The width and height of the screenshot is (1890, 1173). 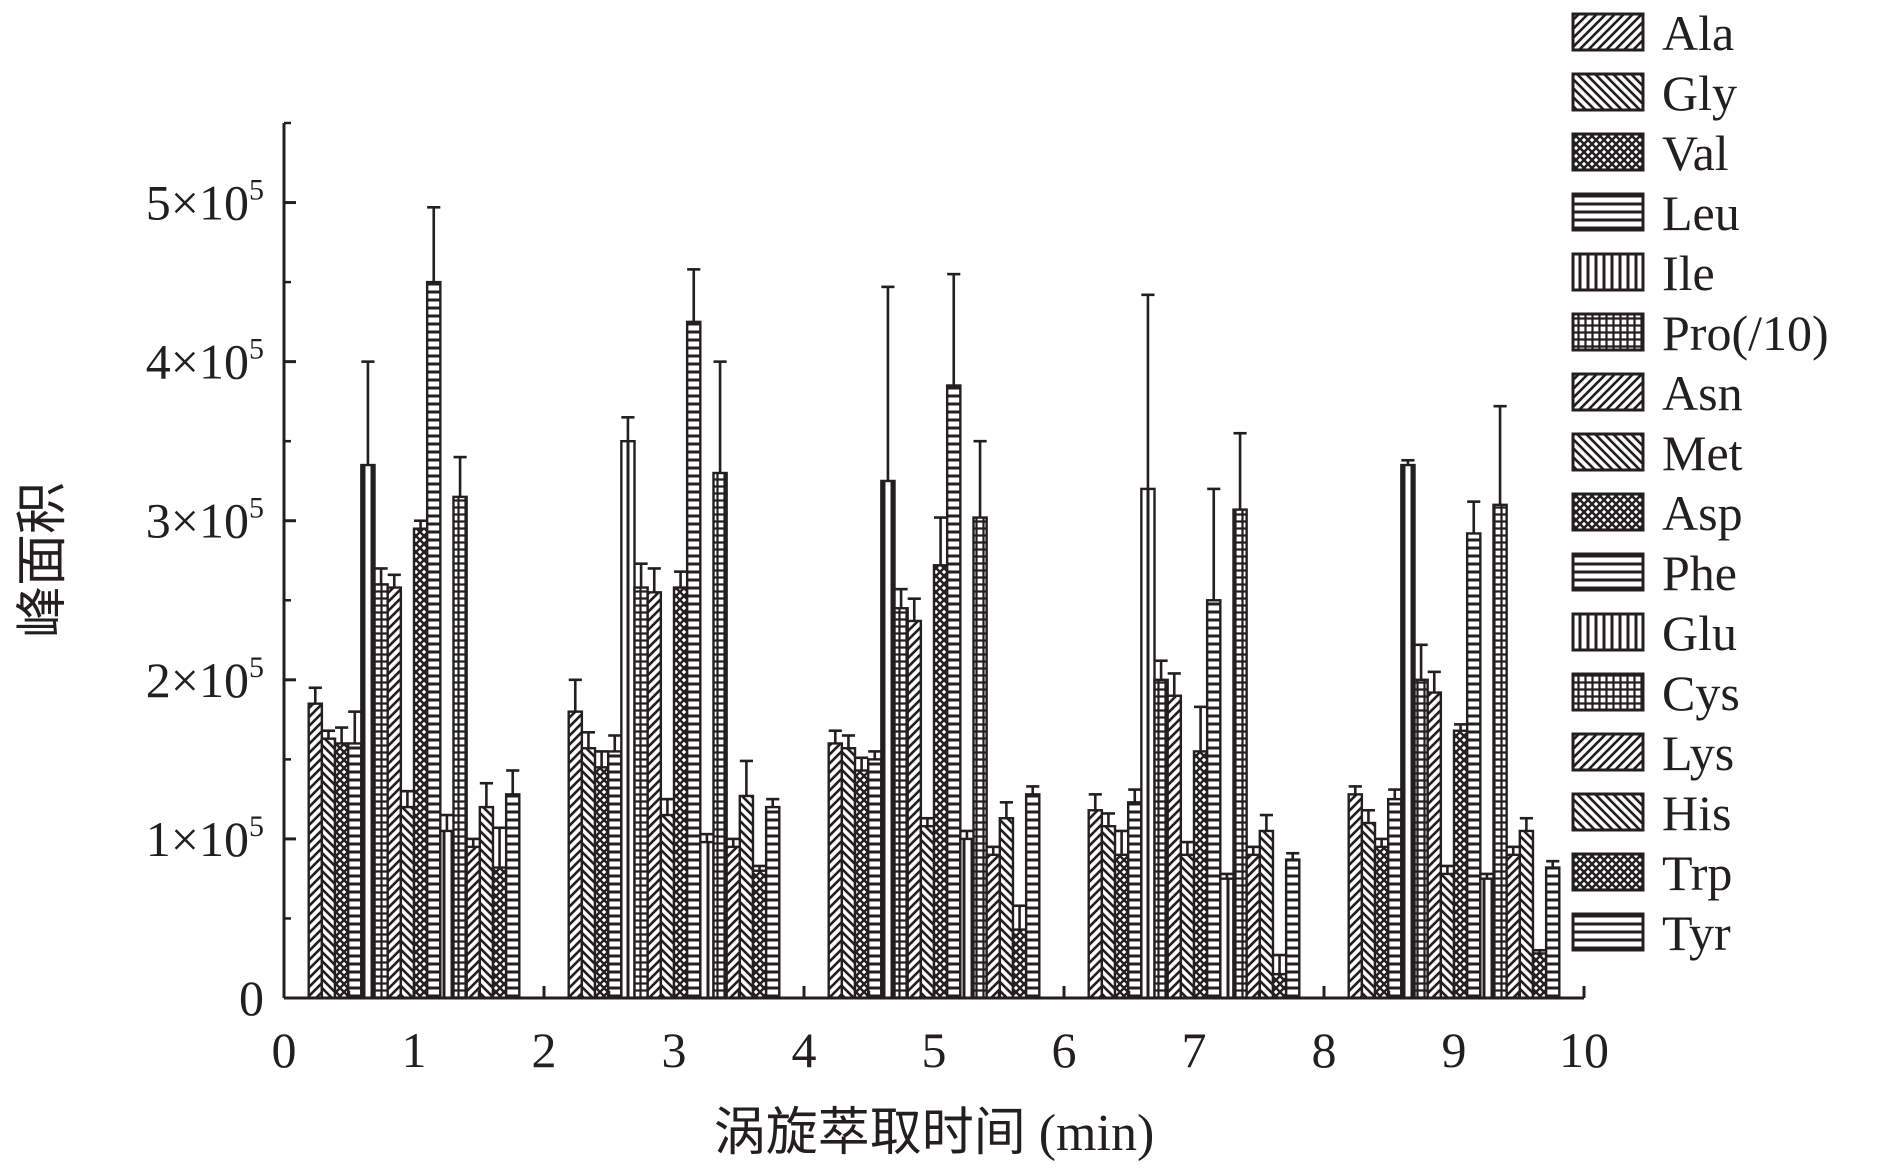 I want to click on x-tick-label: 8, so click(x=1324, y=1050).